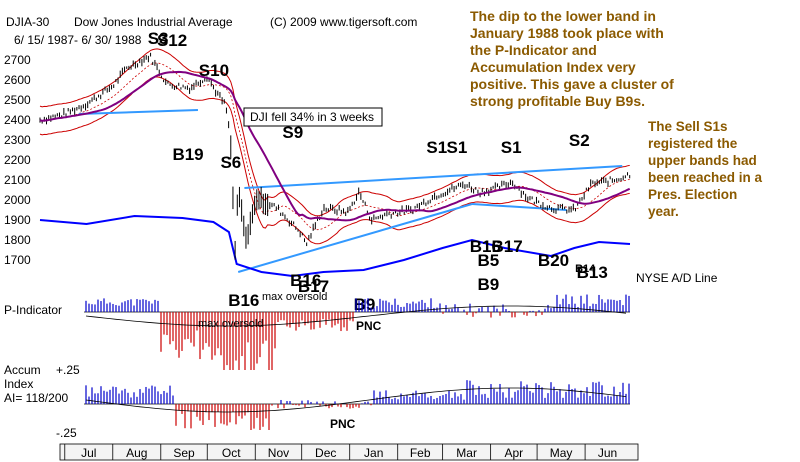  I want to click on chart-symbol: DJIA-30, so click(28, 22).